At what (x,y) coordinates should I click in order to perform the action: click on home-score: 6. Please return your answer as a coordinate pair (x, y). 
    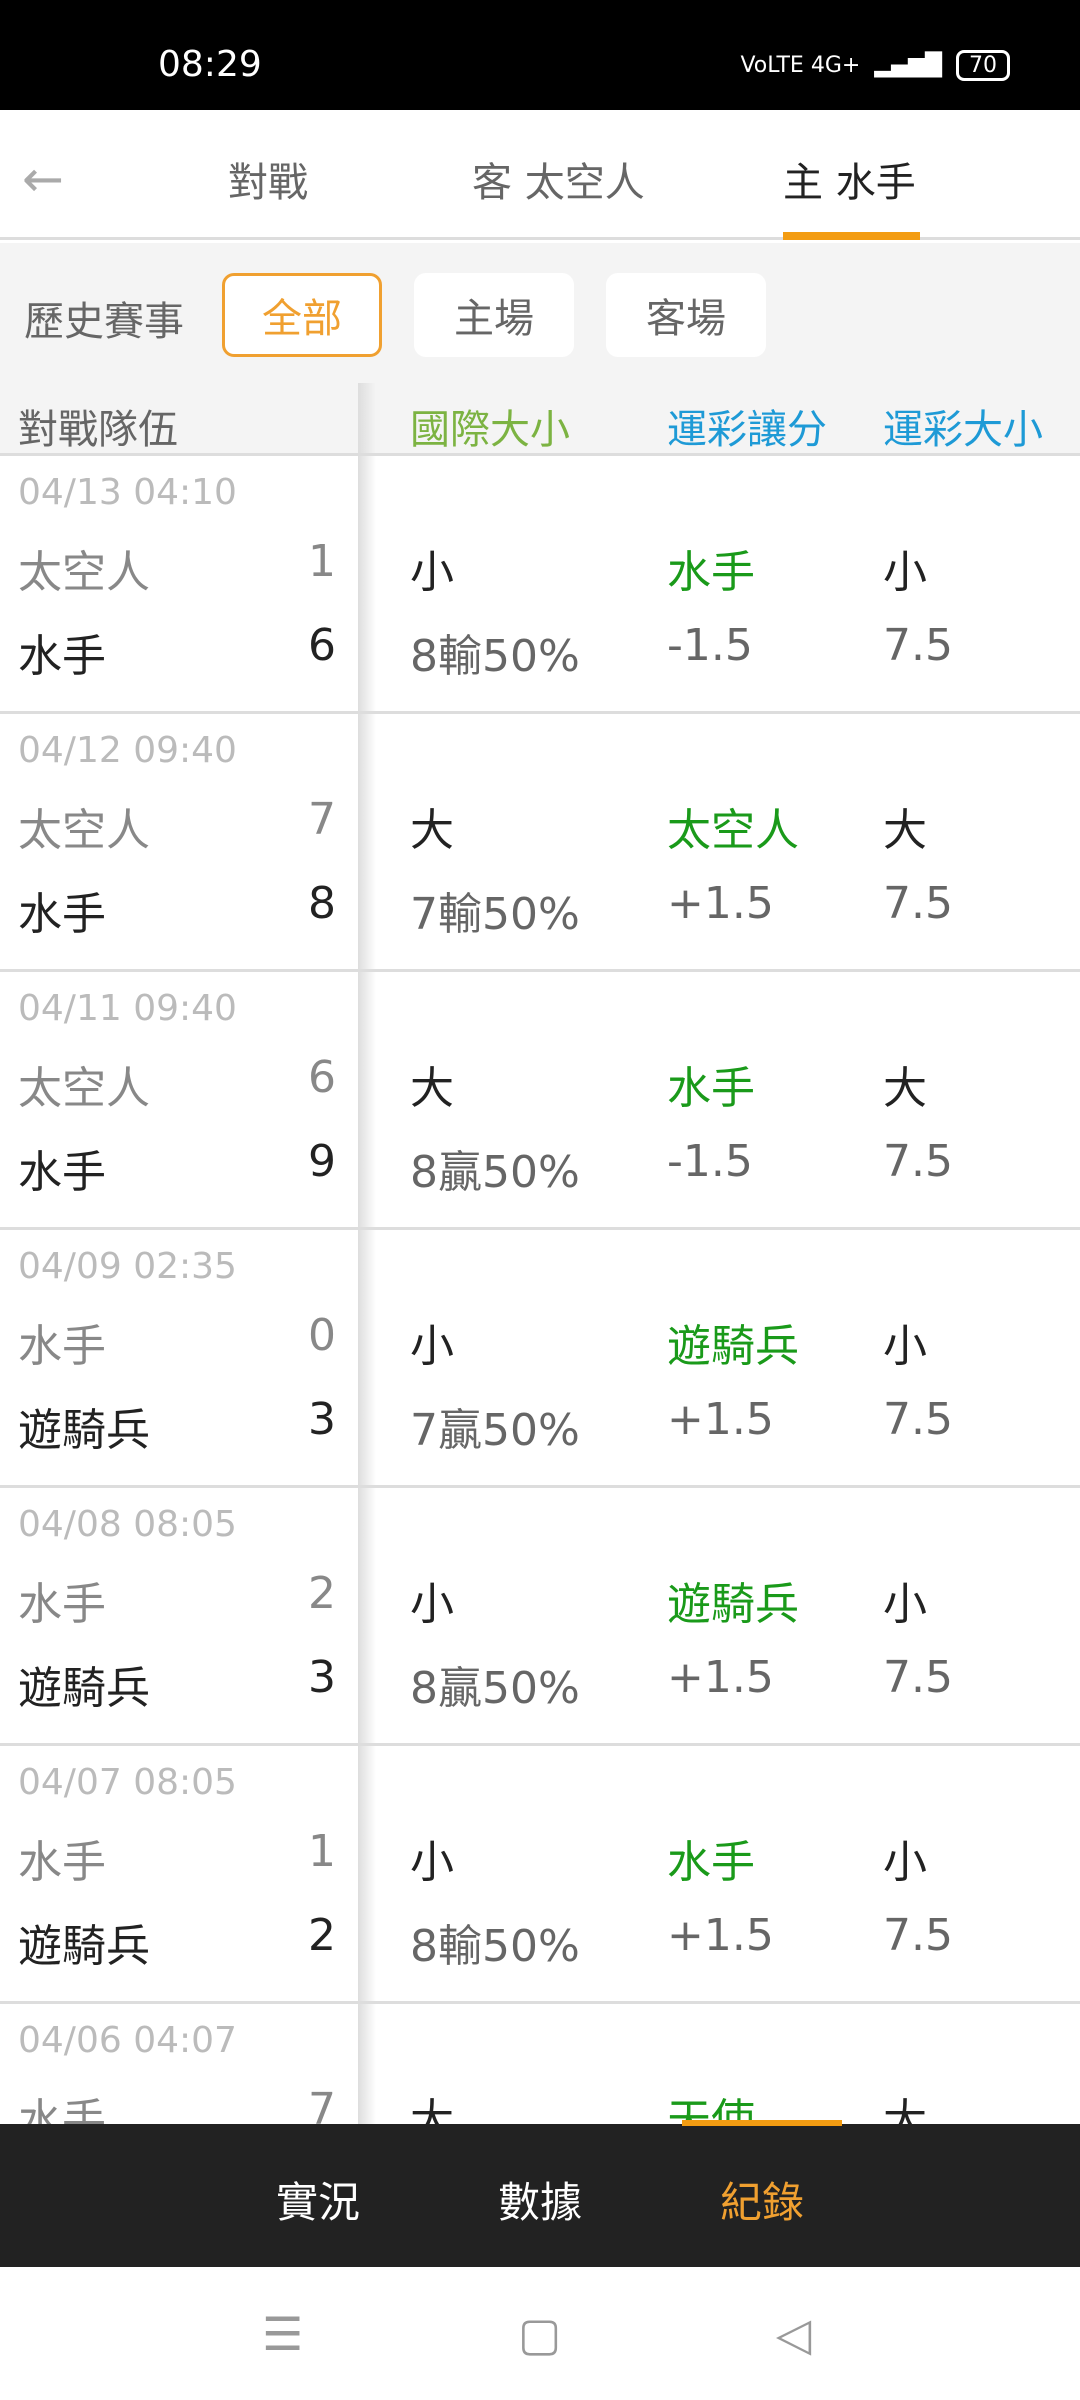
    Looking at the image, I should click on (322, 645).